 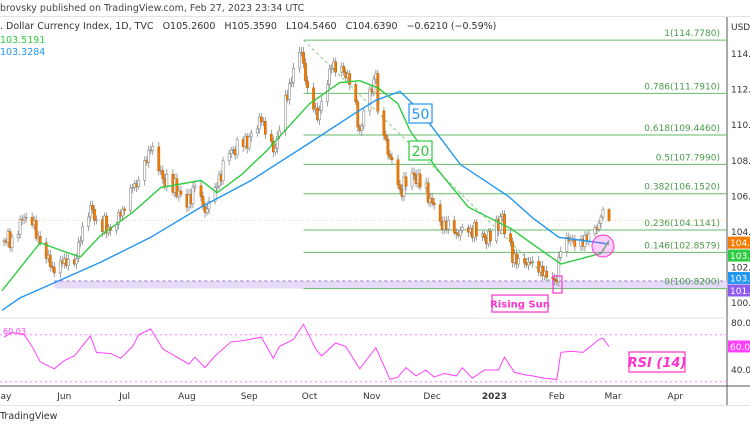 What do you see at coordinates (23, 40) in the screenshot?
I see `ma20-legend-value: 103.5191` at bounding box center [23, 40].